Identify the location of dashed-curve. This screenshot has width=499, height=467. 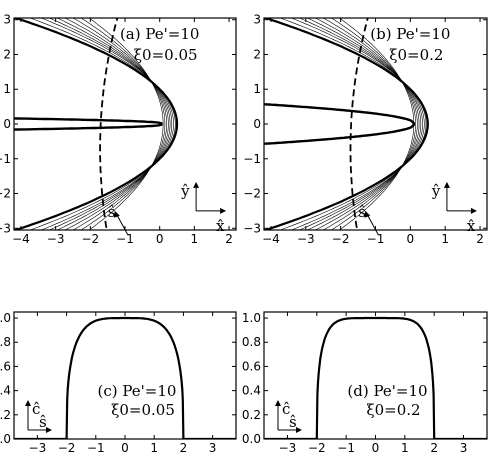
(359, 124).